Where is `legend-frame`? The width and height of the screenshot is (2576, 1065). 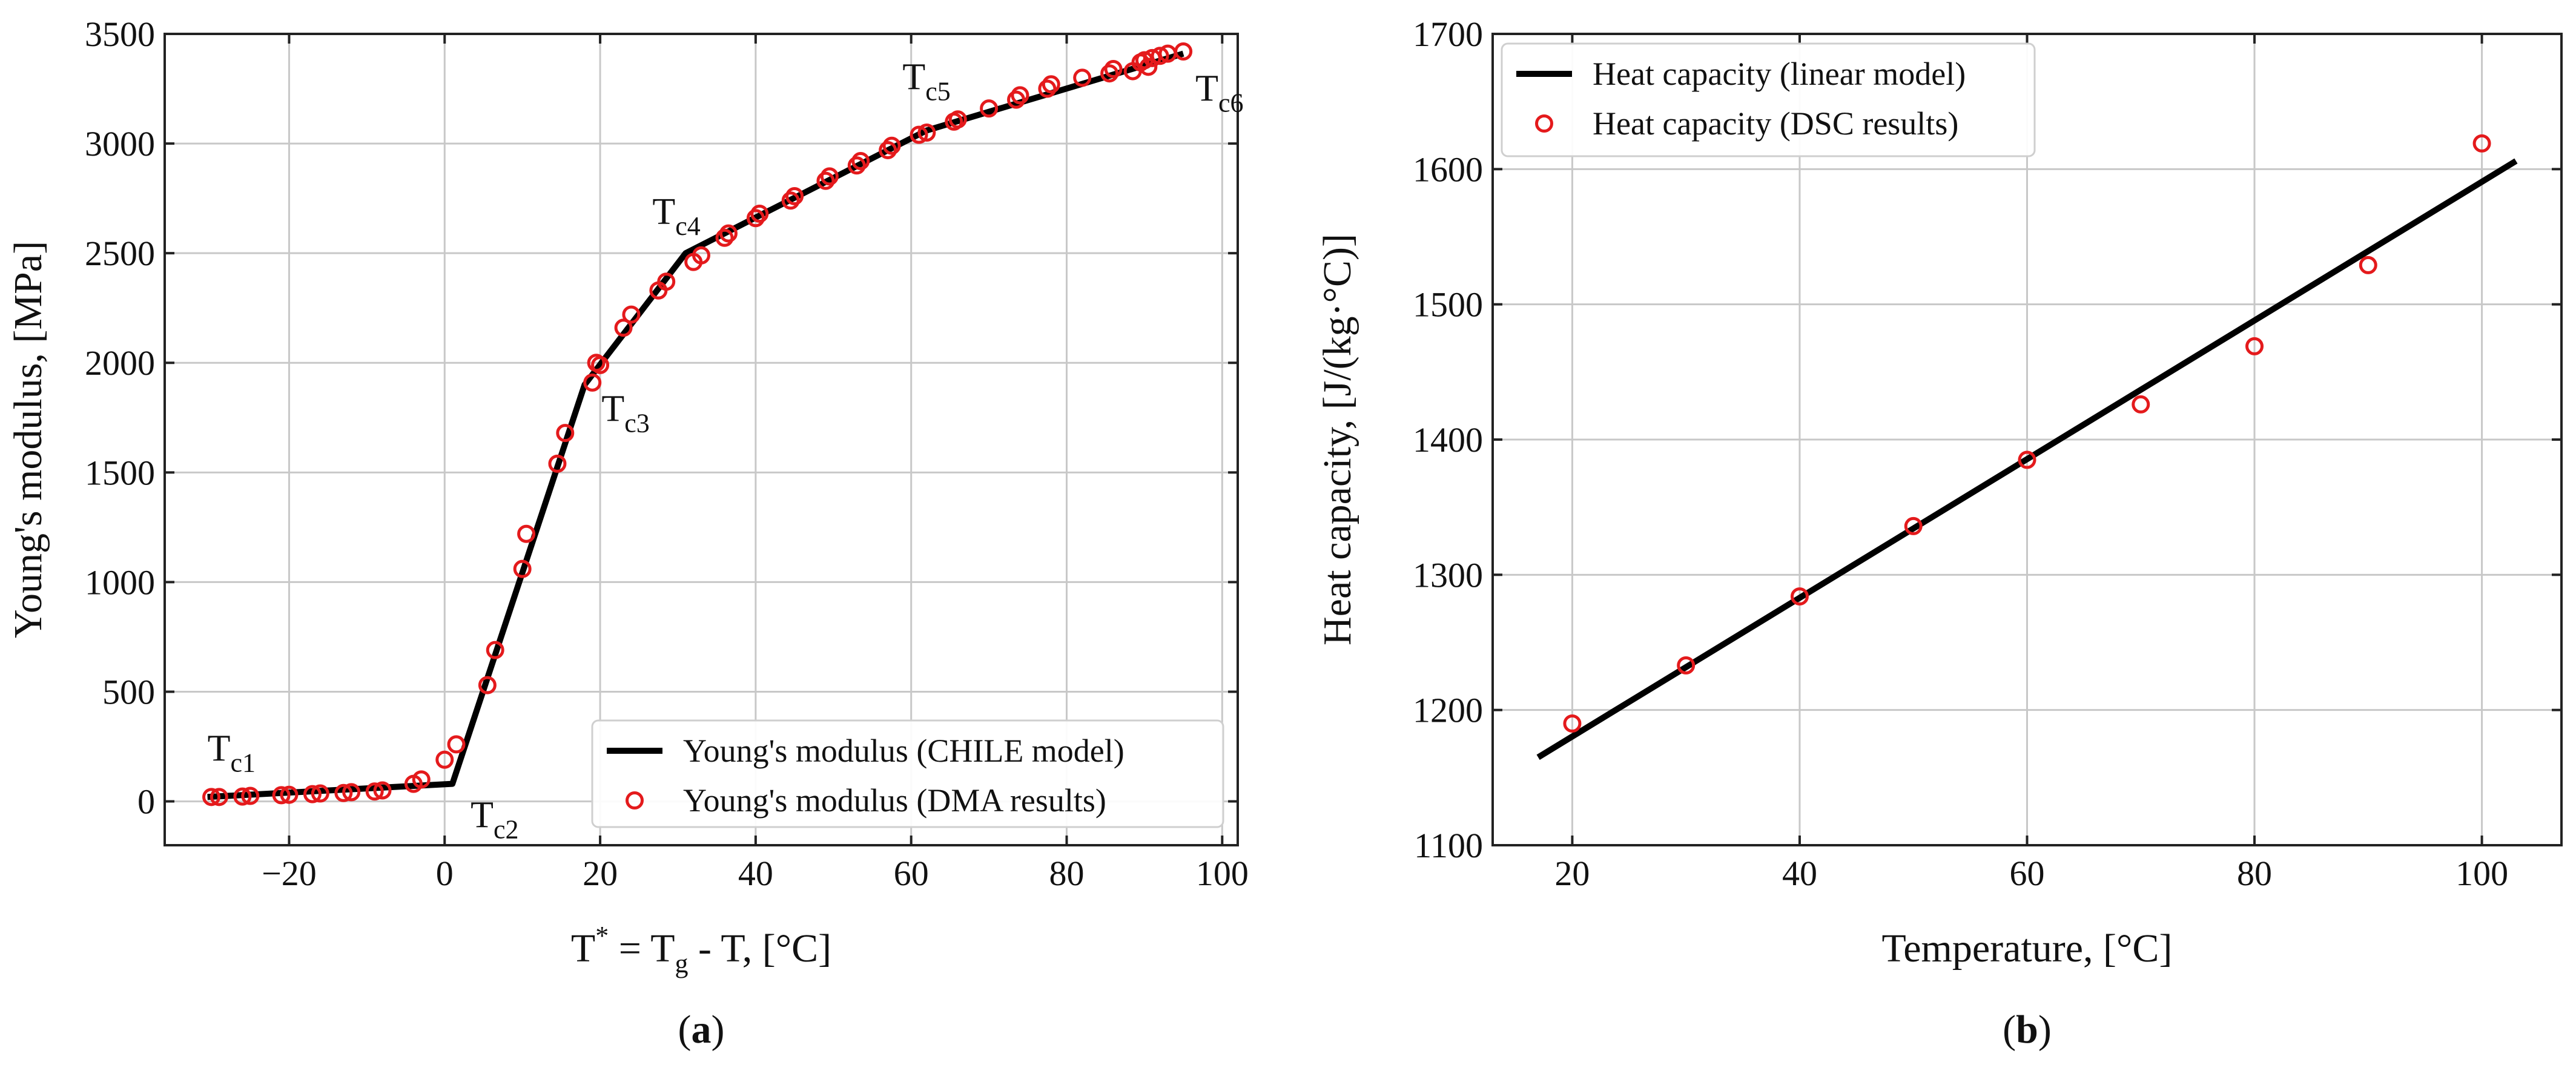 legend-frame is located at coordinates (907, 773).